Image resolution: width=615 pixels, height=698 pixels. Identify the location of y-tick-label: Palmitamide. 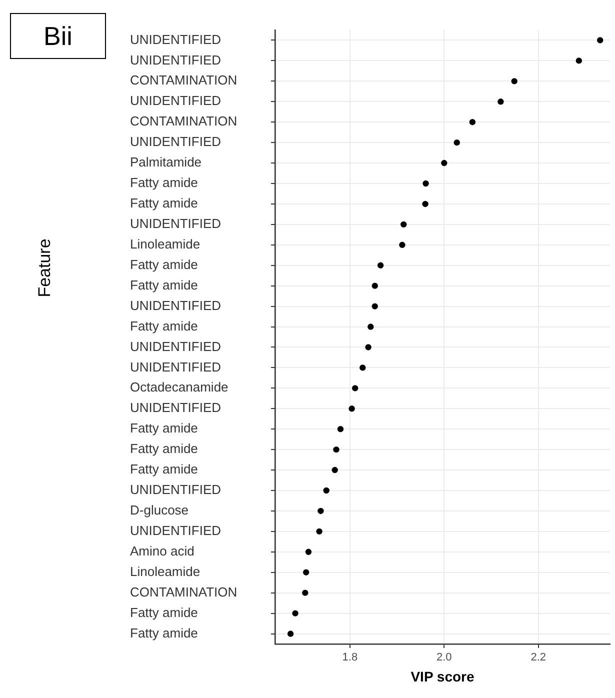
(166, 162).